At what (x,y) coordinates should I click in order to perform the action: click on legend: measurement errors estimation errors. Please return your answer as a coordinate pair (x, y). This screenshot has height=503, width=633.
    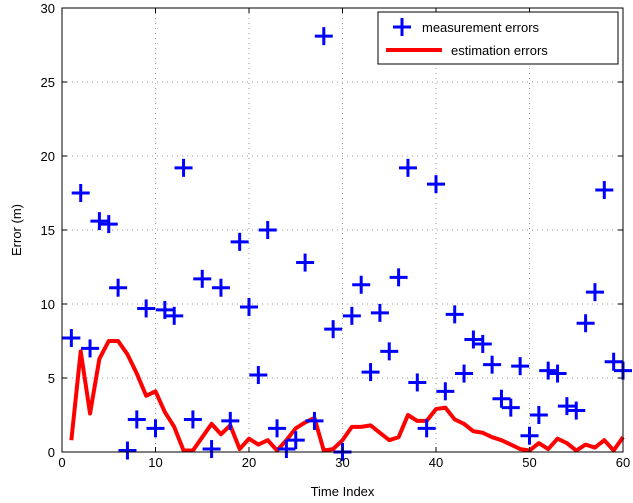
    Looking at the image, I should click on (498, 38).